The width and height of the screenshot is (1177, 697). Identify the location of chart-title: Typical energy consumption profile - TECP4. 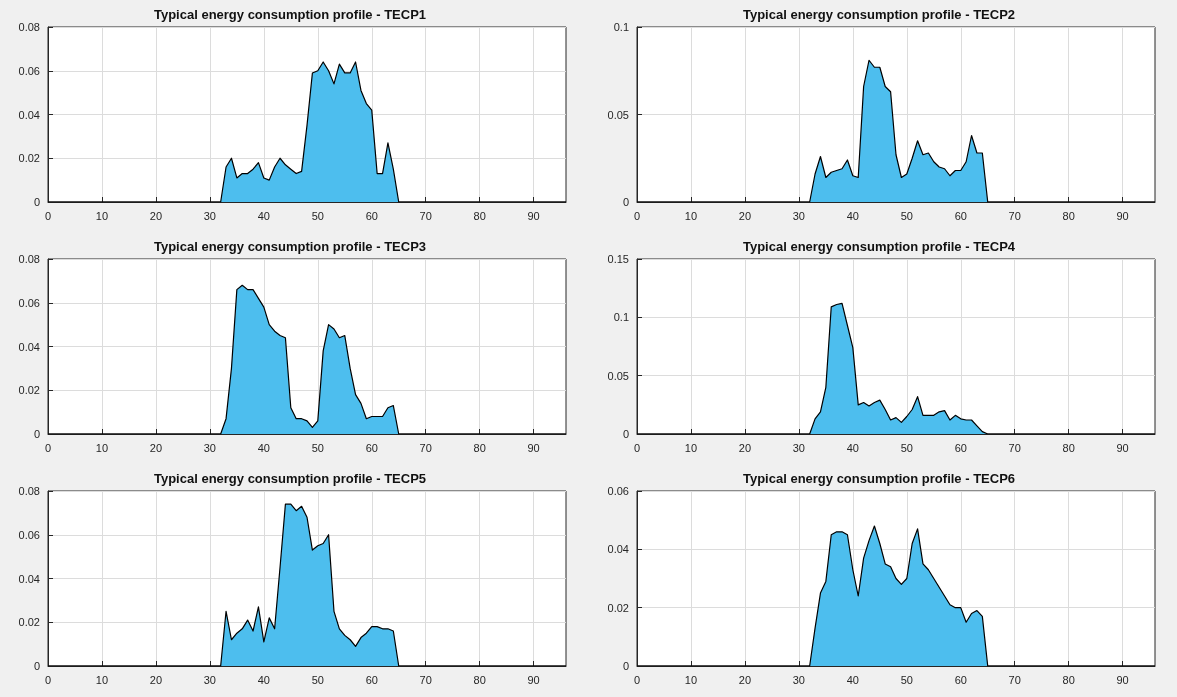
(879, 246).